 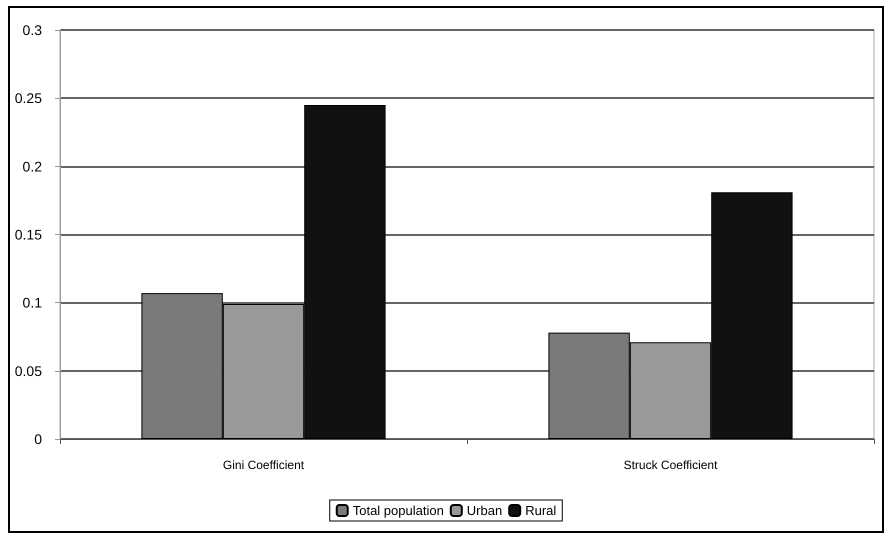 I want to click on y-tick-label: 0.25, so click(x=28, y=98).